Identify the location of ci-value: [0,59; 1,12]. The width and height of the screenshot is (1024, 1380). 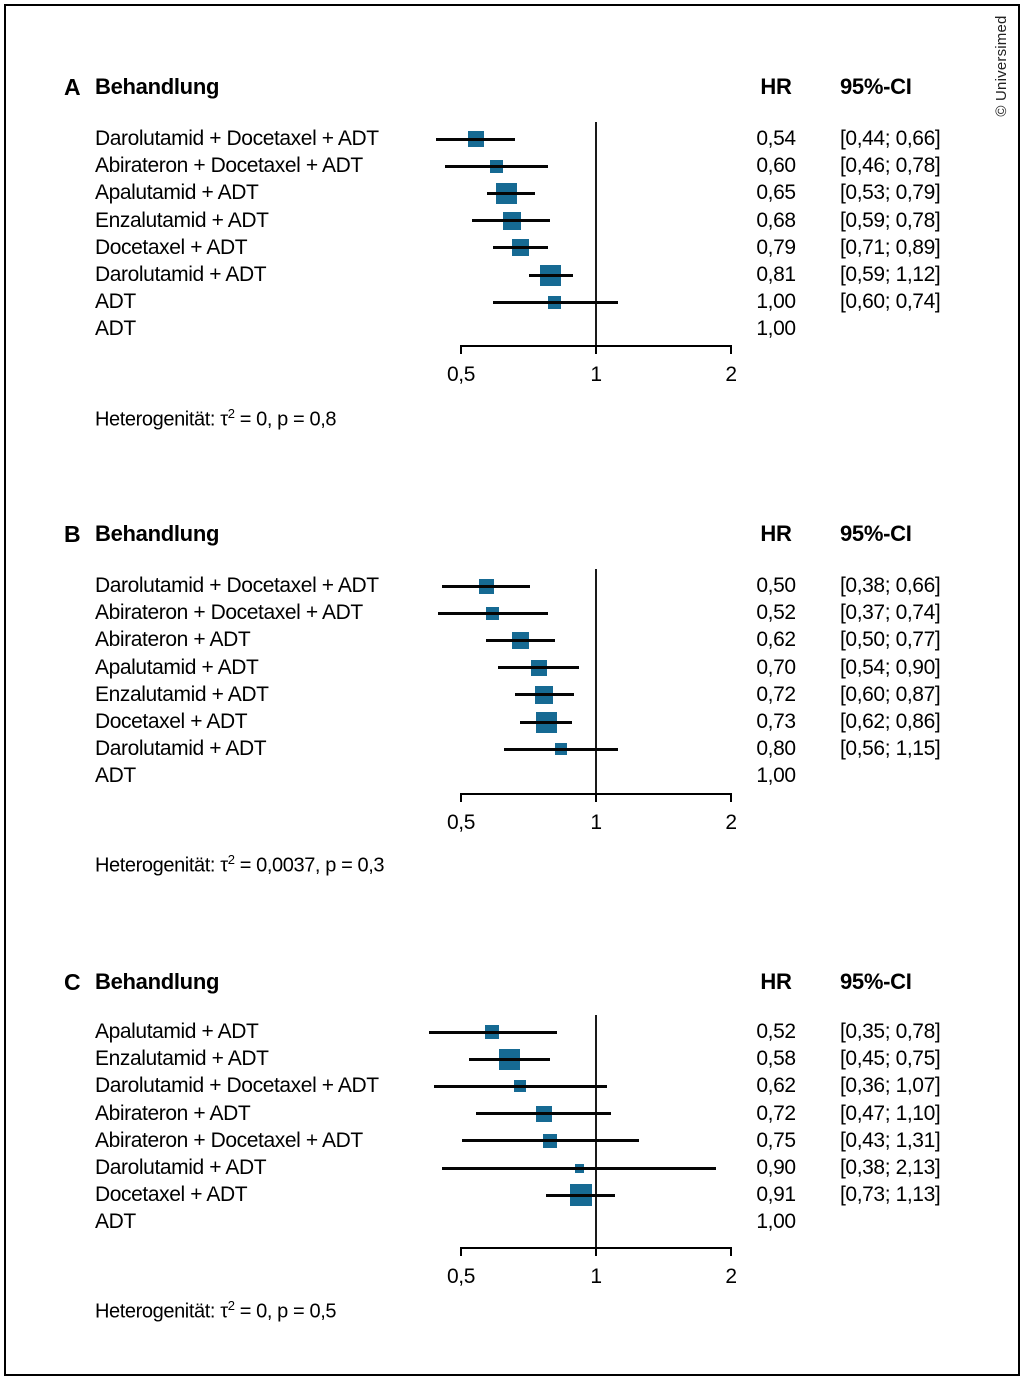
(890, 274).